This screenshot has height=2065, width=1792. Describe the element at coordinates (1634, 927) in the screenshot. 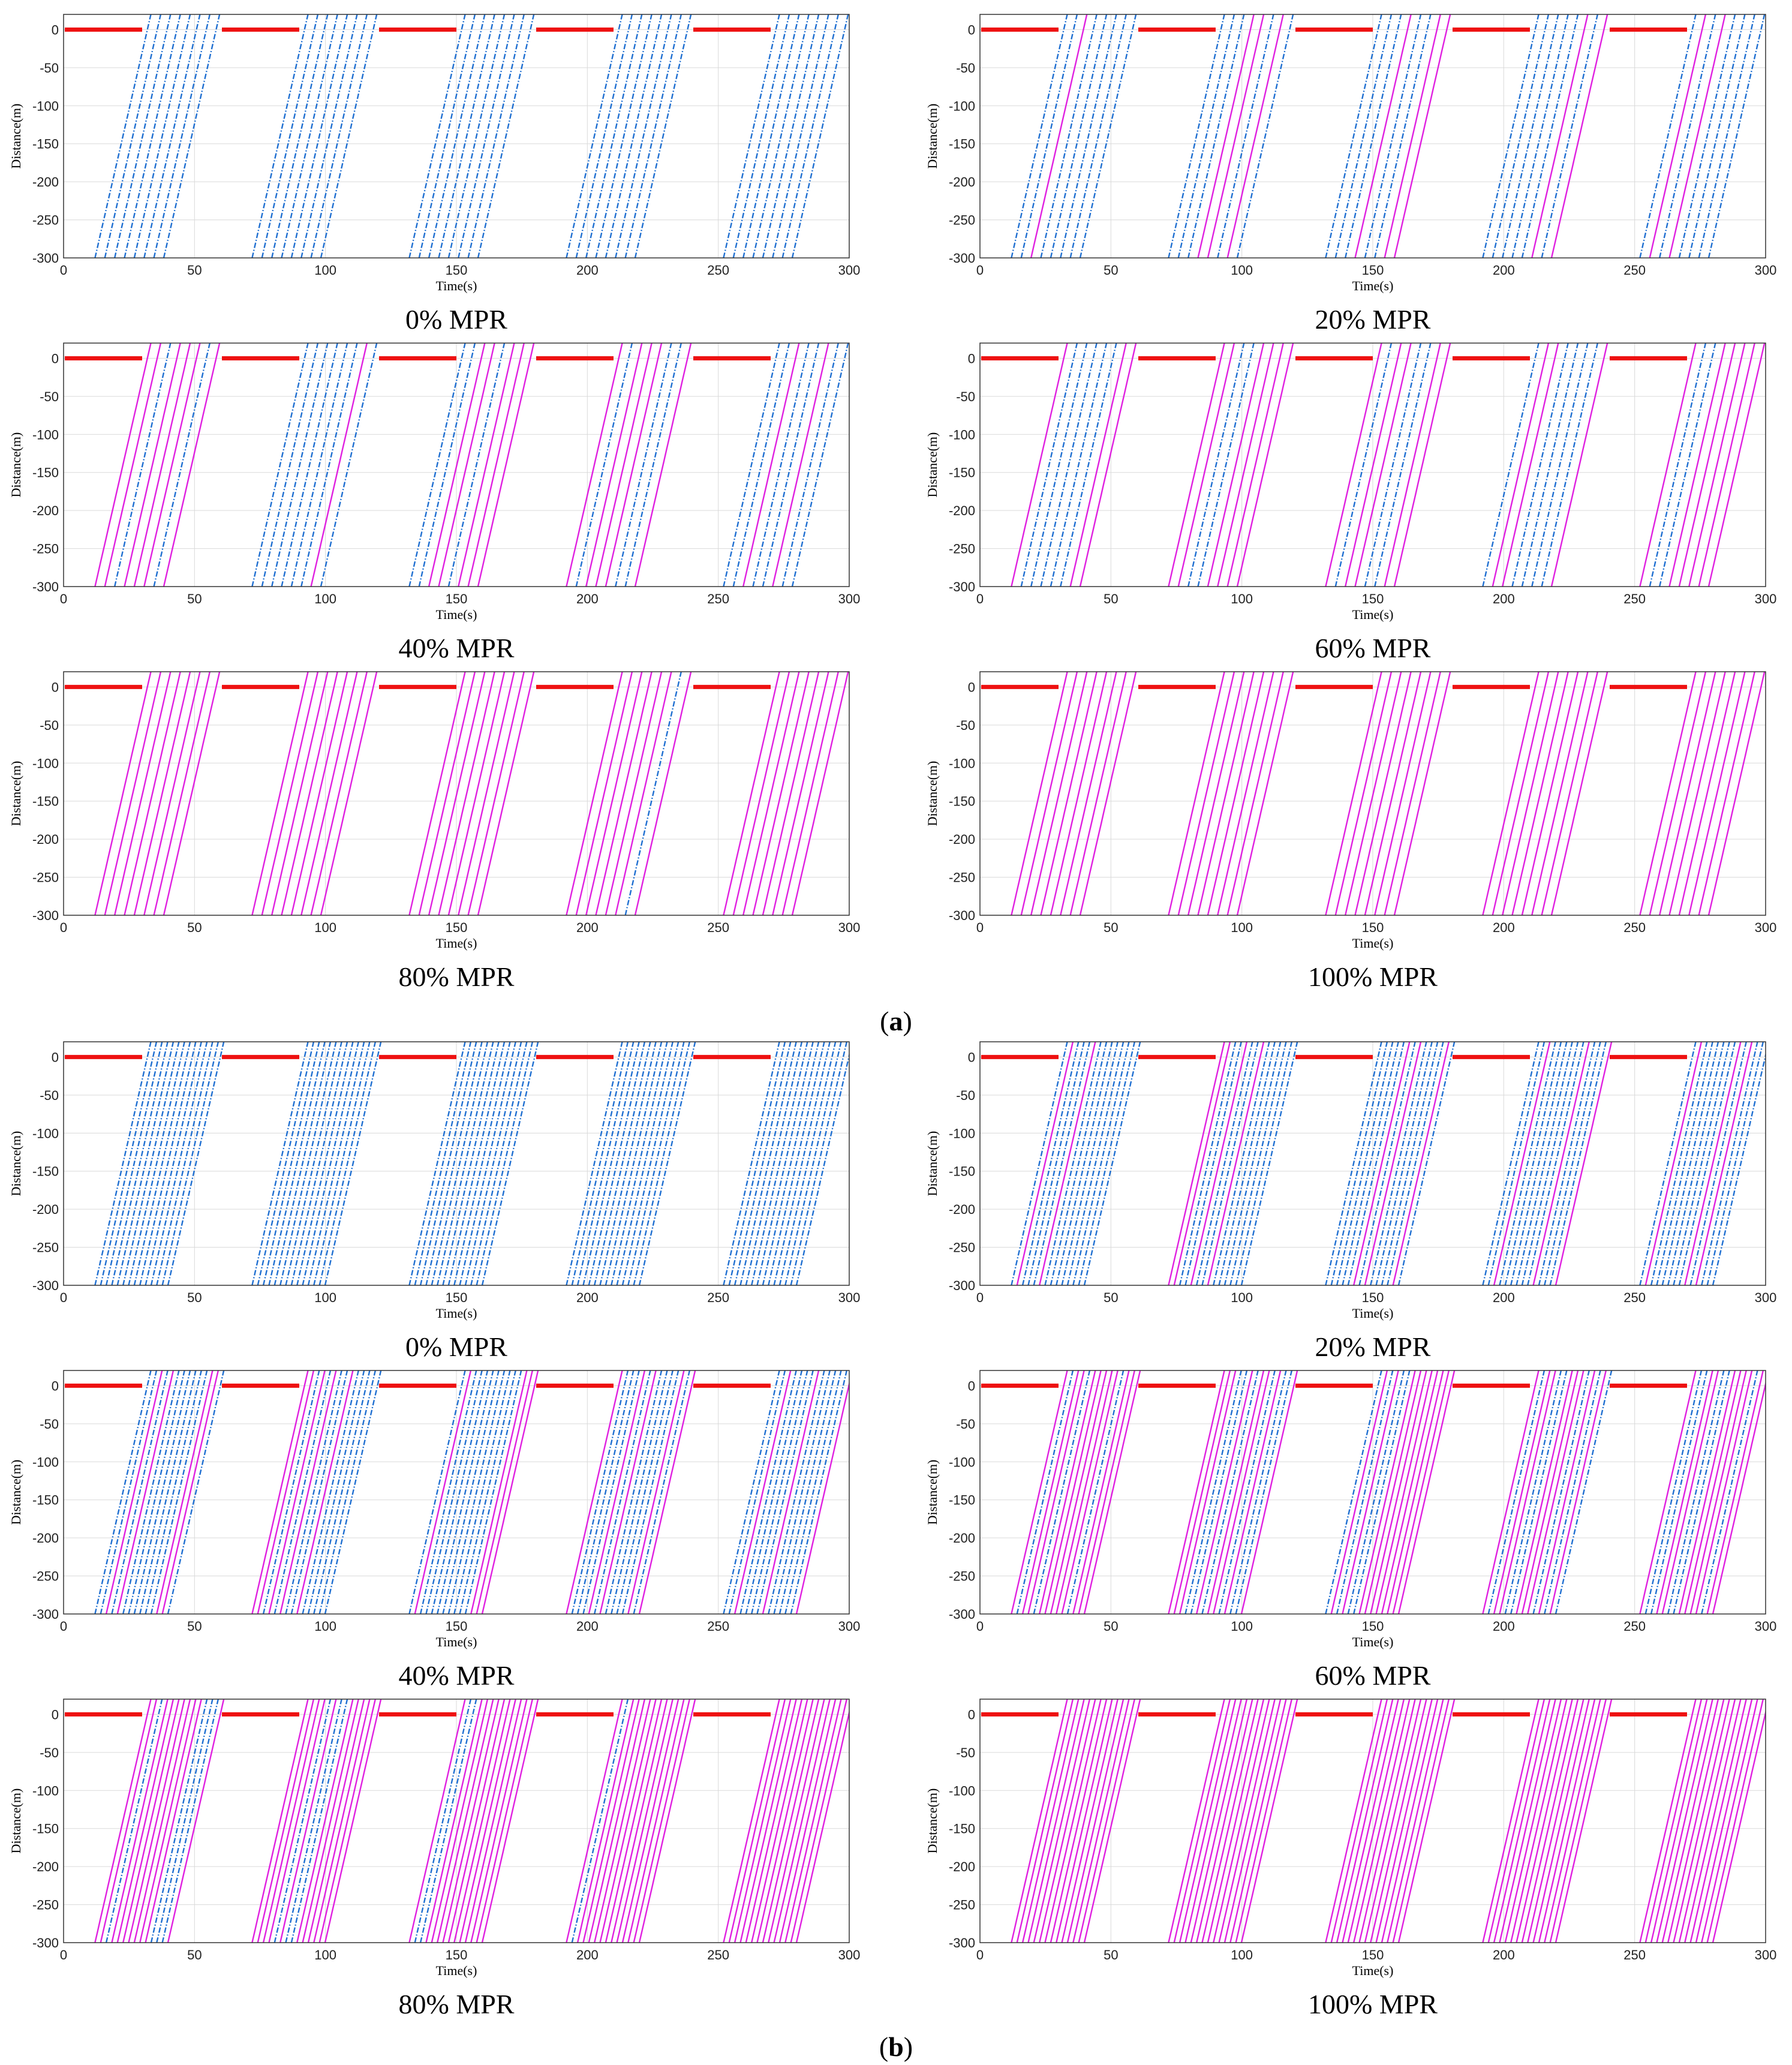

I see `x-tick-label: 250` at that location.